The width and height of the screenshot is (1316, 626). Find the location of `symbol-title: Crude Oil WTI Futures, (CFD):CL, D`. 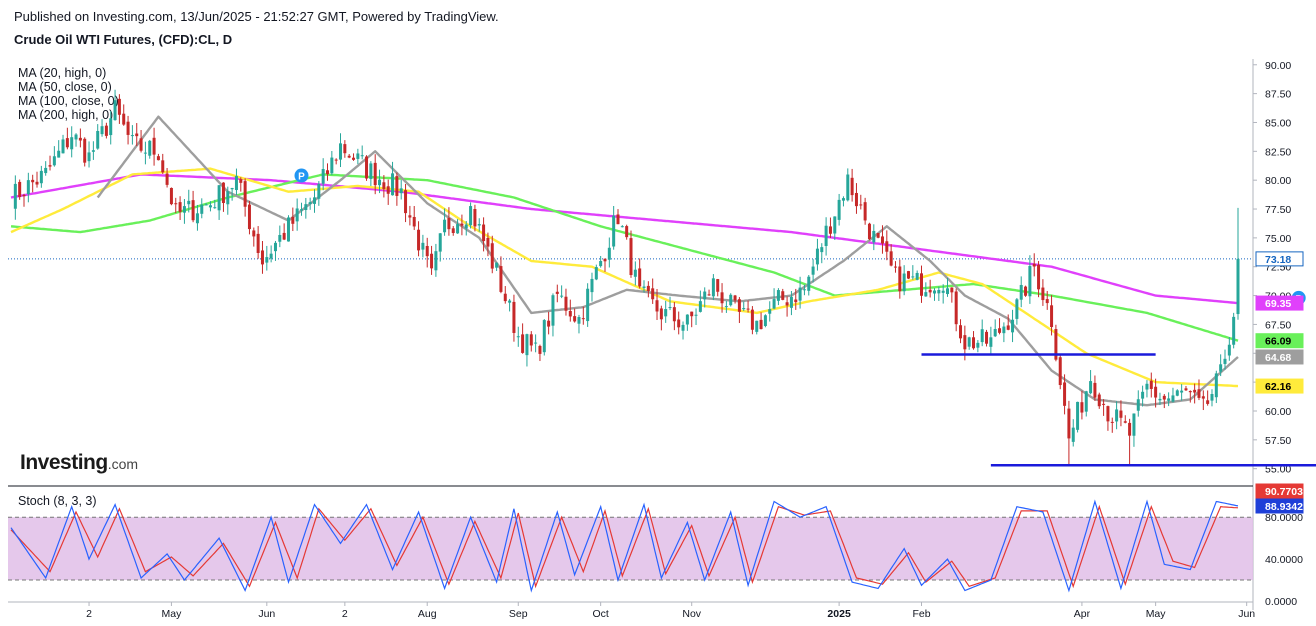

symbol-title: Crude Oil WTI Futures, (CFD):CL, D is located at coordinates (123, 39).